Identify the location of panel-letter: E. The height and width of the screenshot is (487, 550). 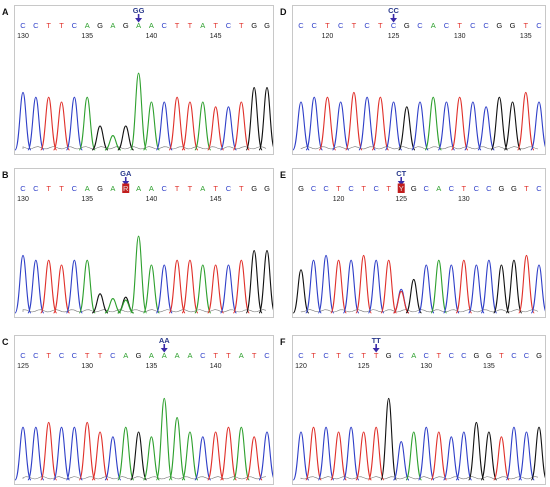
(283, 175).